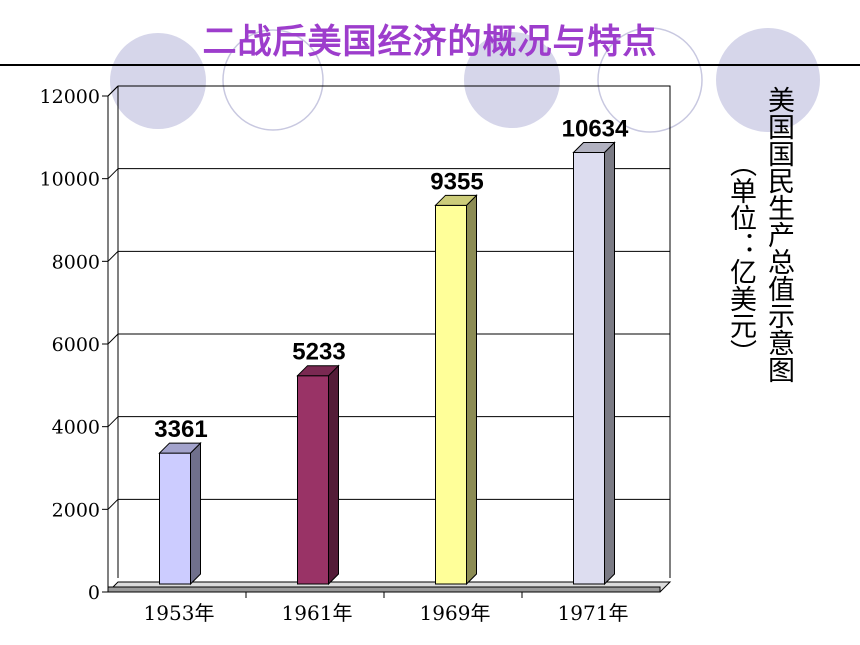 This screenshot has height=645, width=860. What do you see at coordinates (76, 345) in the screenshot?
I see `y-tick-label: 6000` at bounding box center [76, 345].